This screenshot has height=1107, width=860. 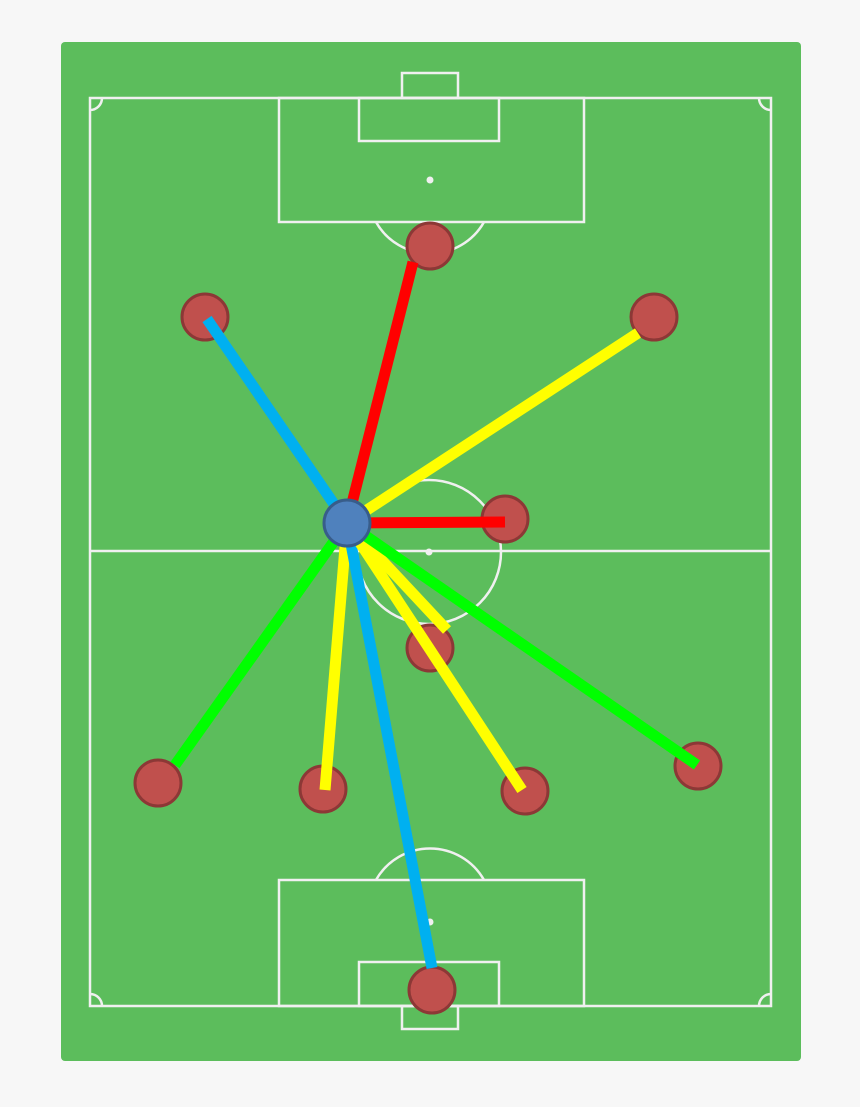 What do you see at coordinates (492, 428) in the screenshot?
I see `pass-line-right-wing` at bounding box center [492, 428].